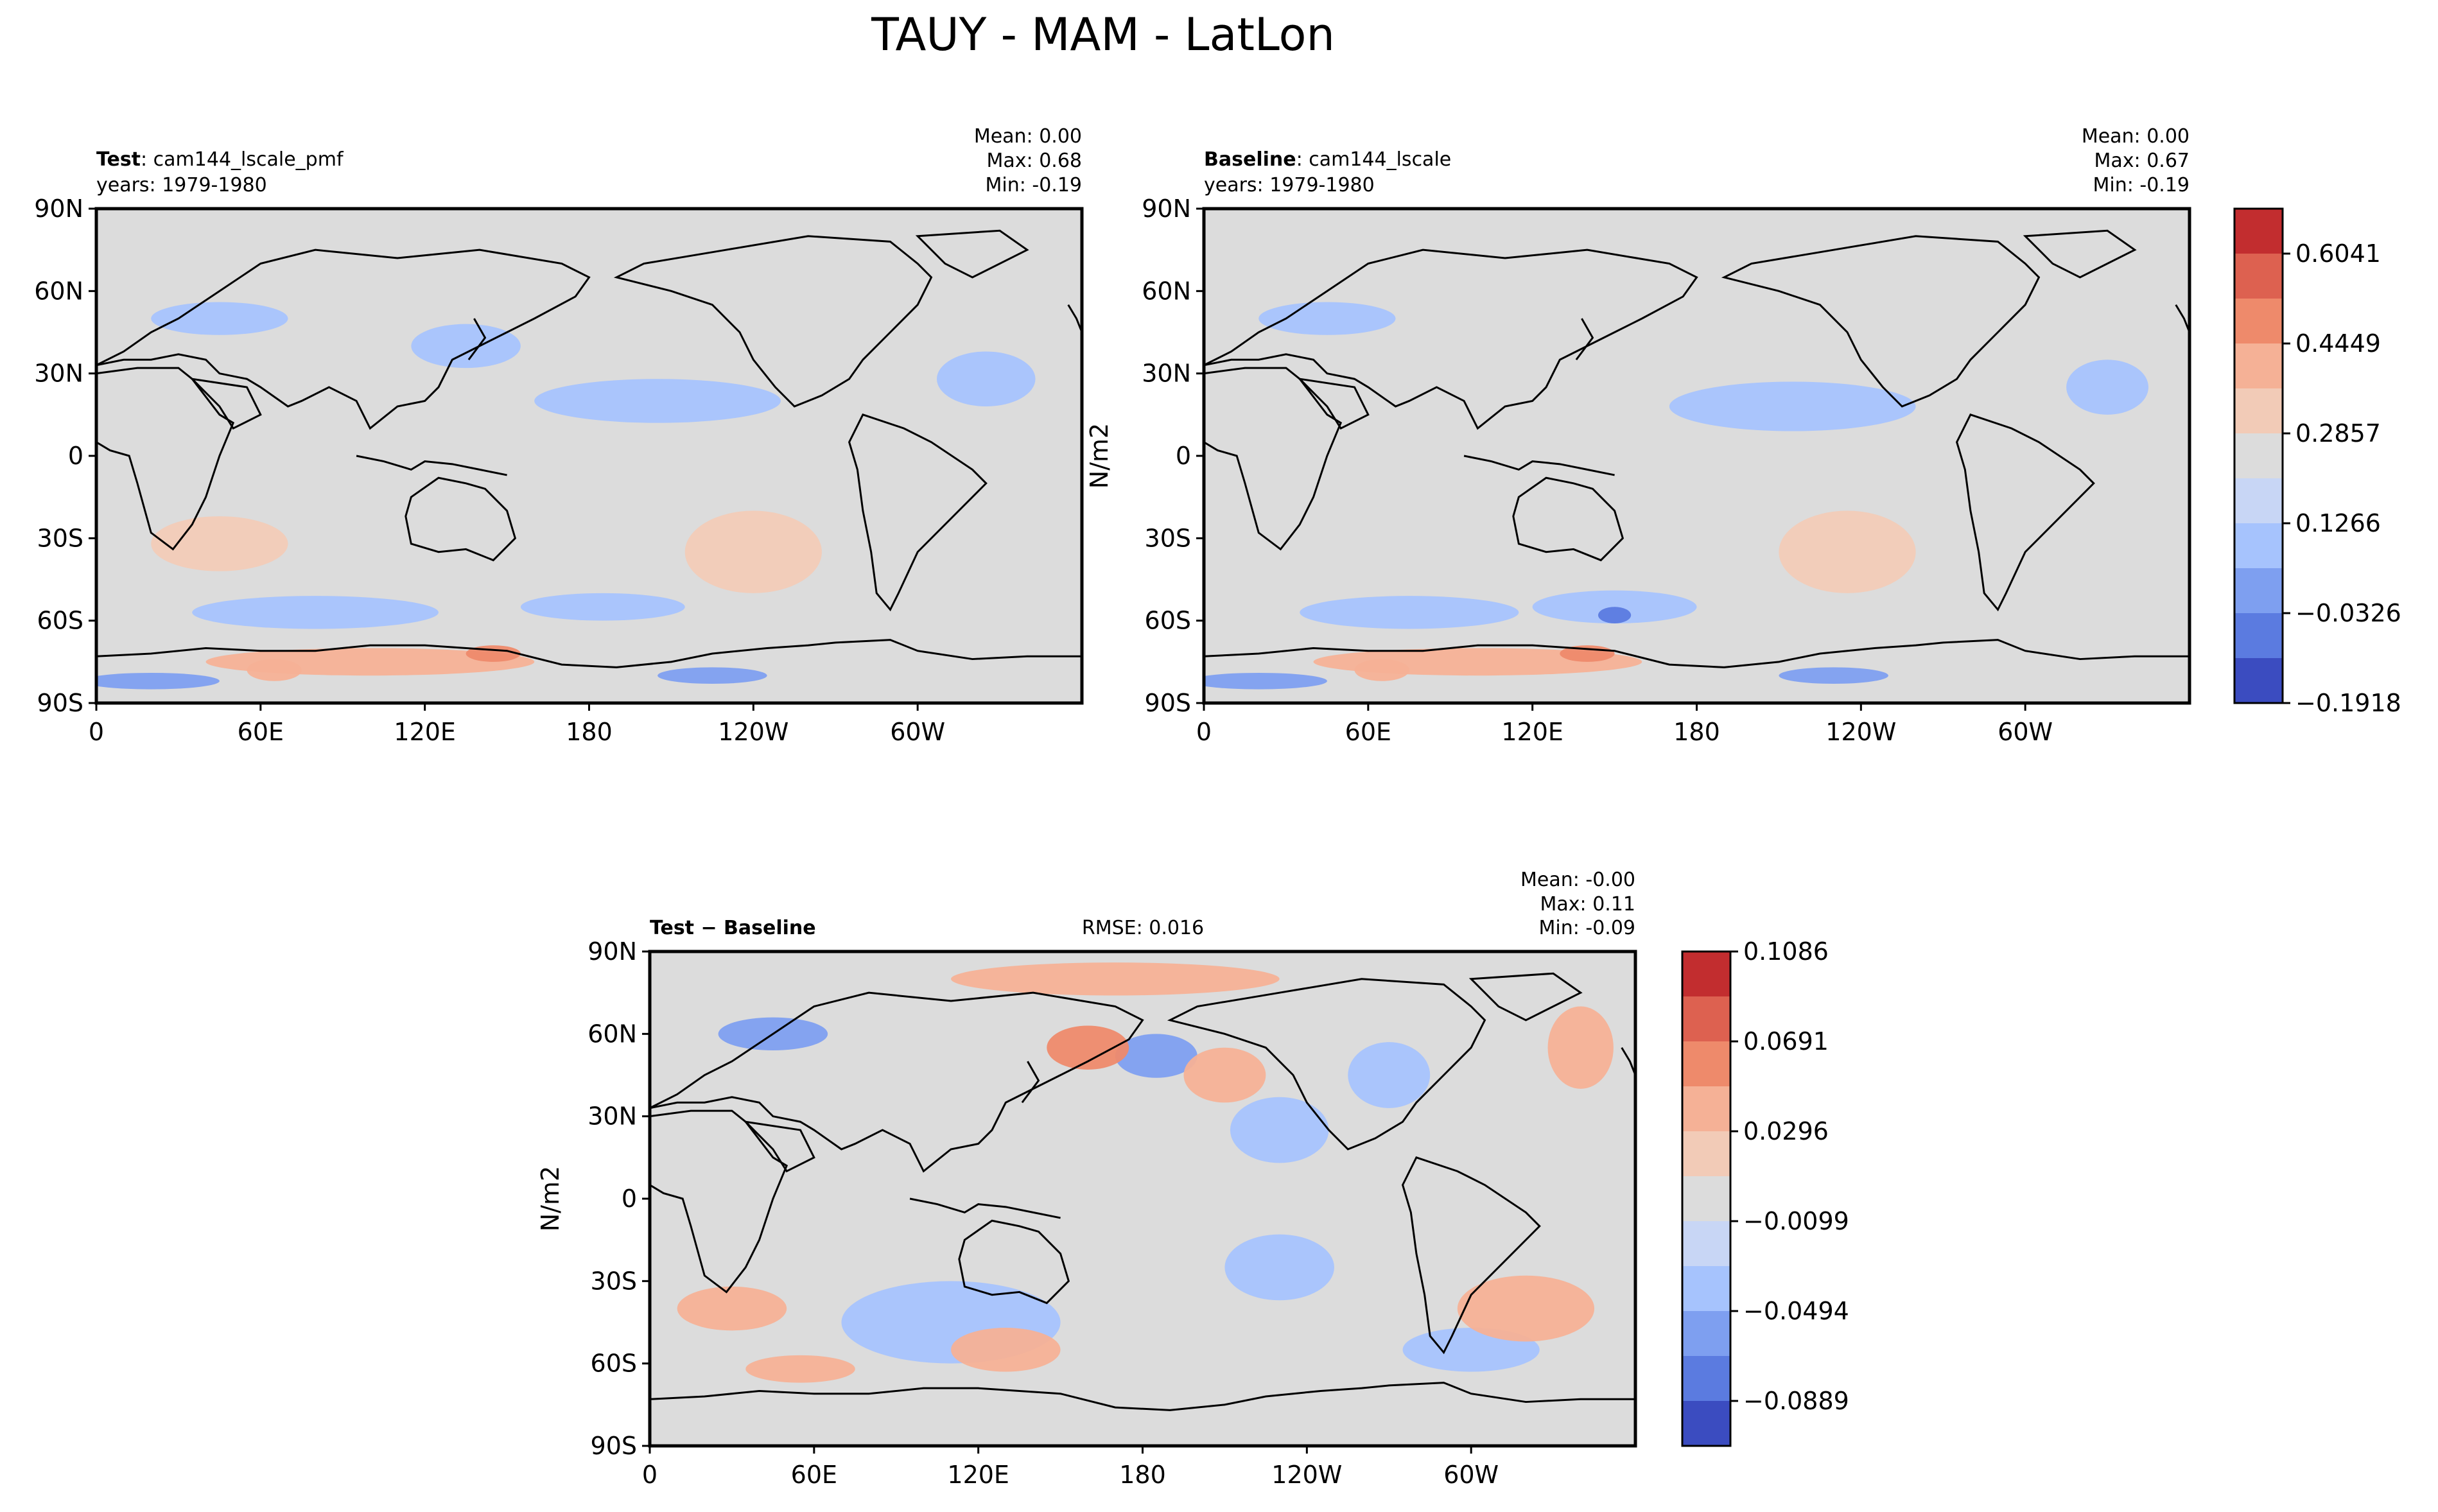 The height and width of the screenshot is (1512, 2438). Describe the element at coordinates (1289, 185) in the screenshot. I see `baseline-years: years: 1979-1980` at that location.